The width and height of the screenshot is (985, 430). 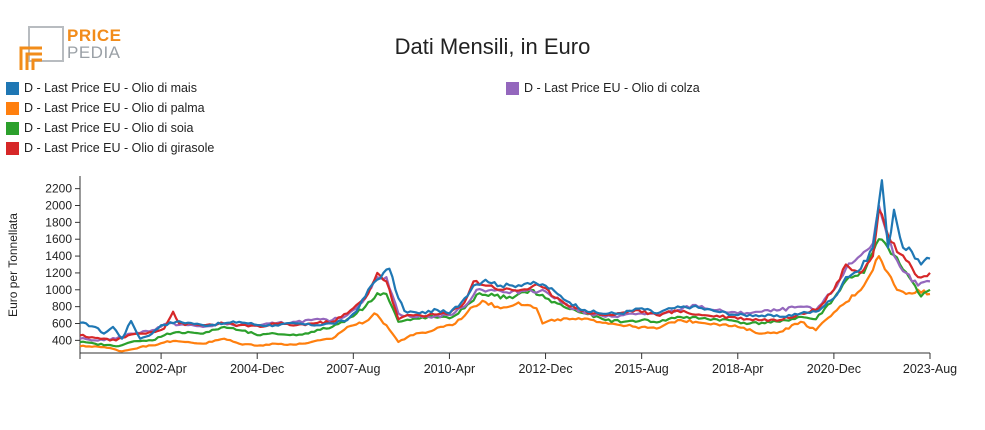 I want to click on y-tick-label: 1800, so click(x=58, y=222).